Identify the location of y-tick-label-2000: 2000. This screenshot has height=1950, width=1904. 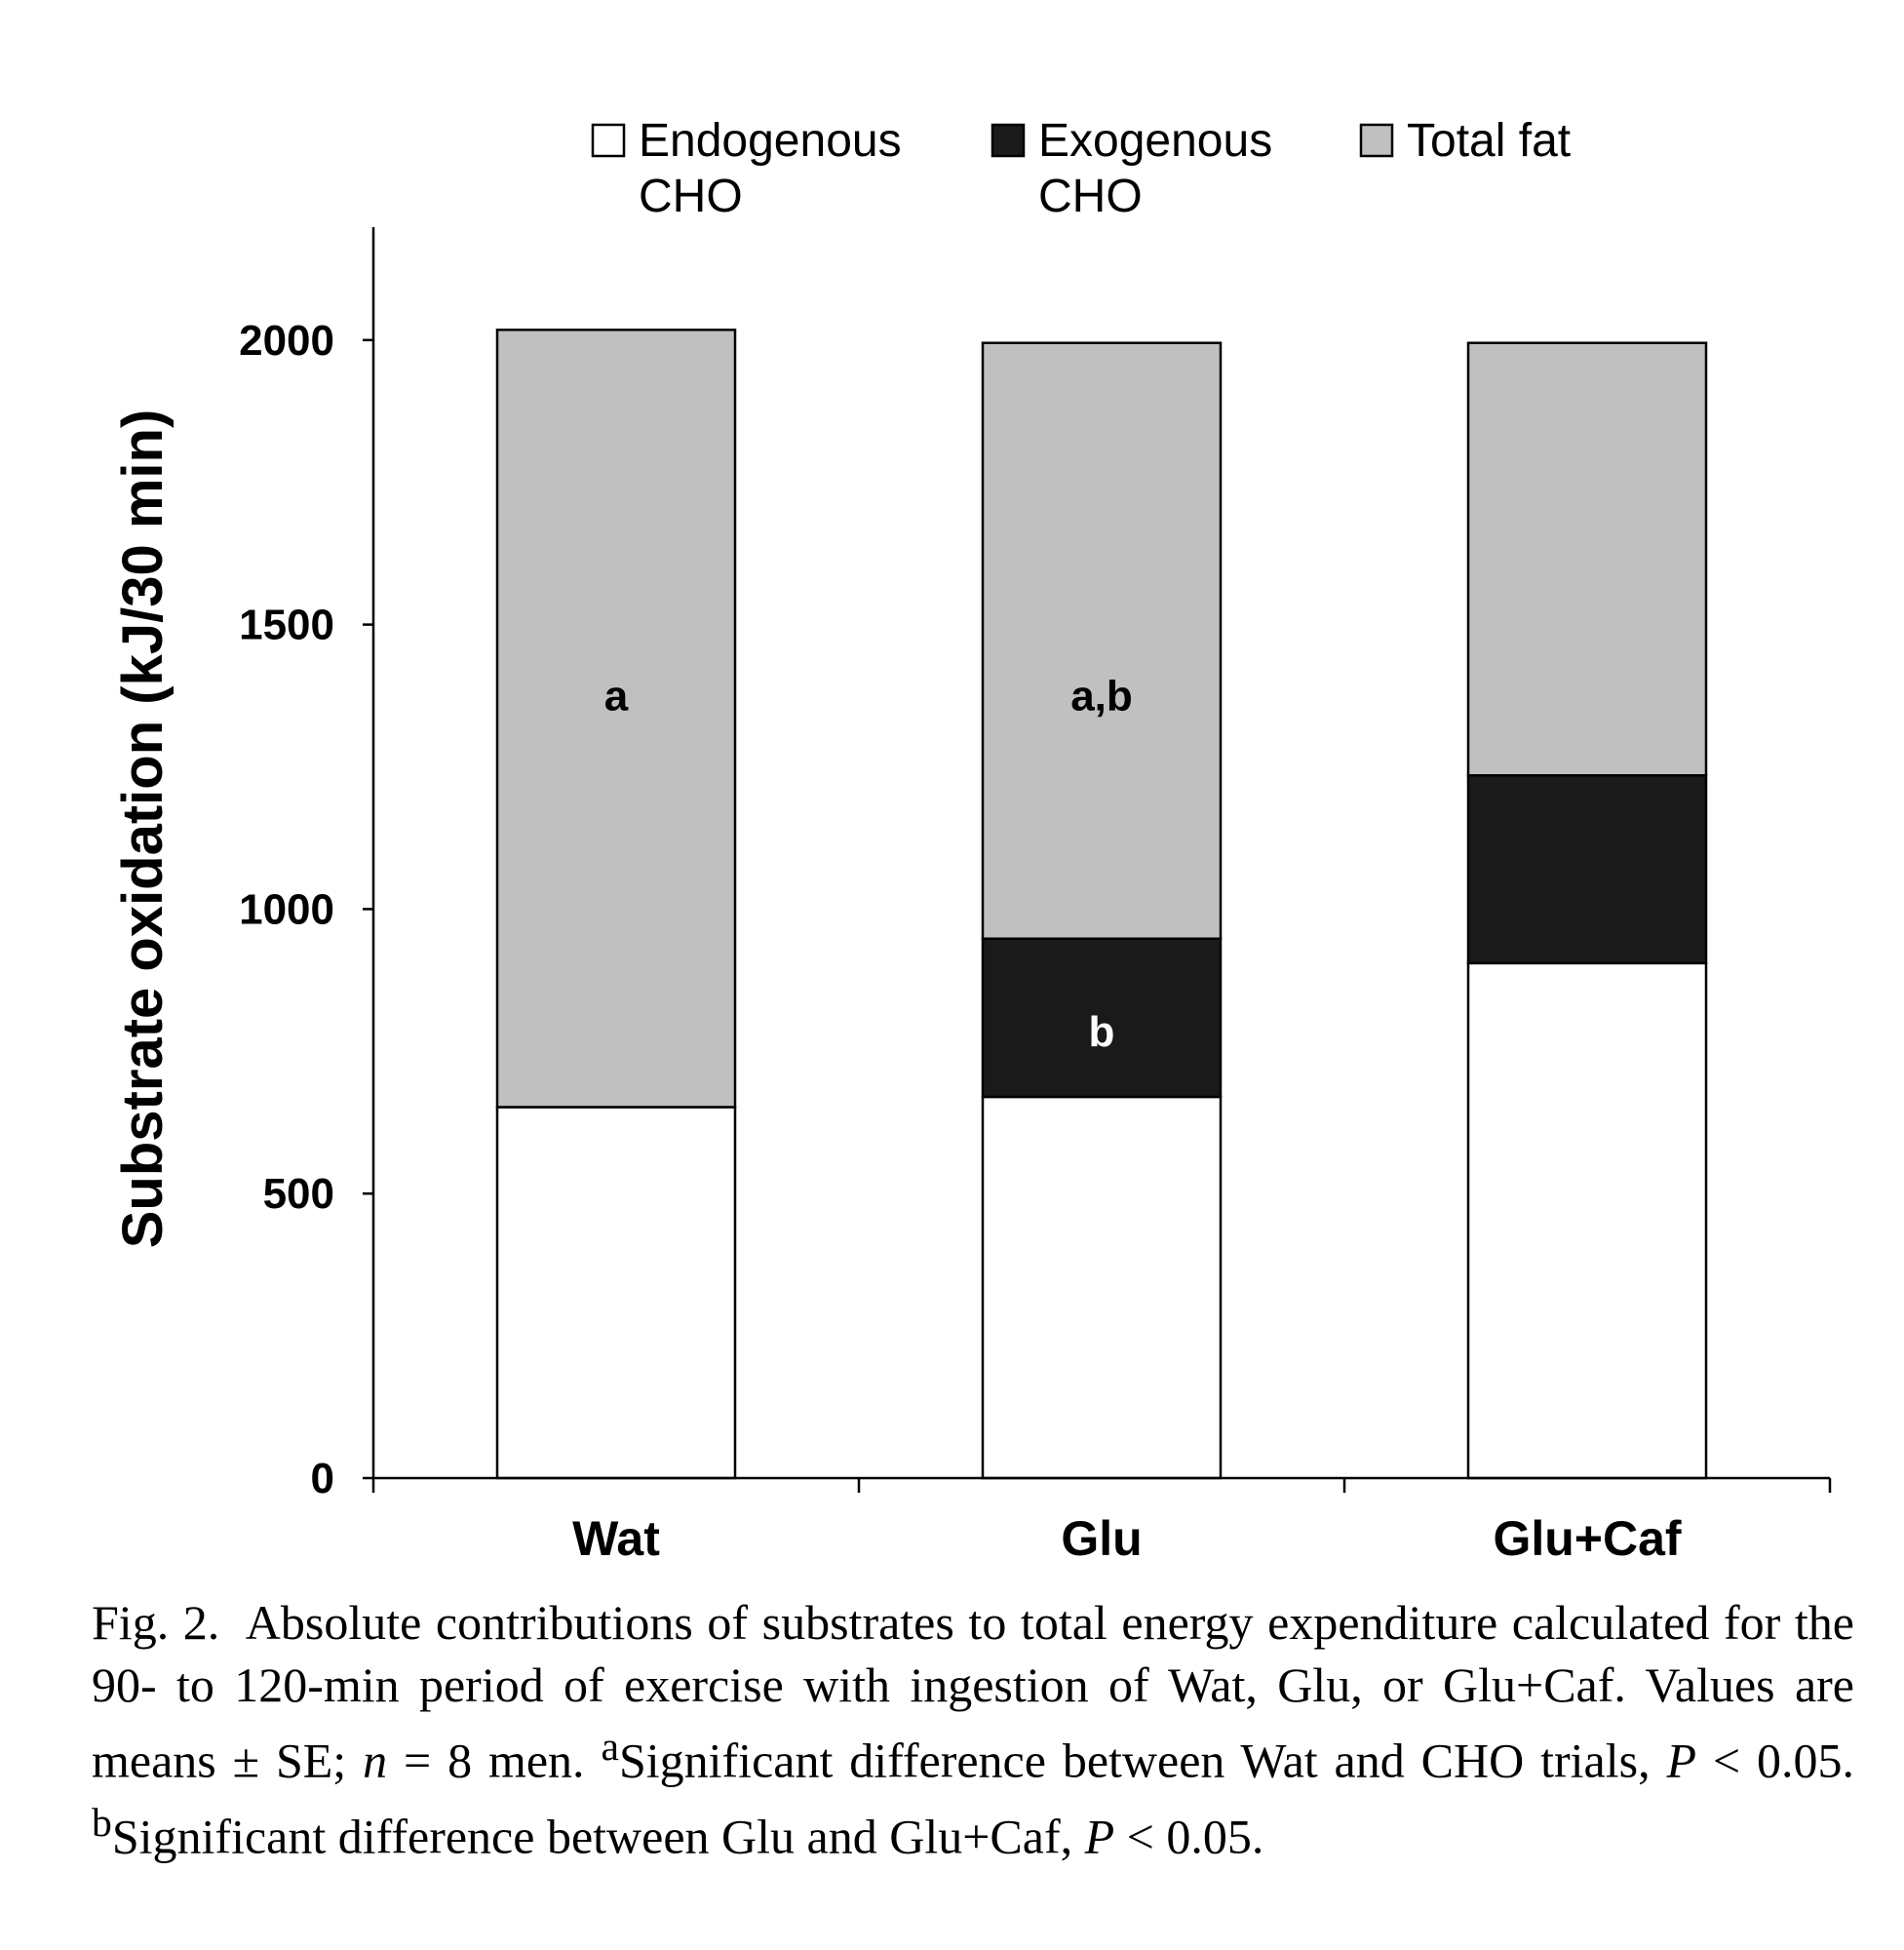
(286, 341).